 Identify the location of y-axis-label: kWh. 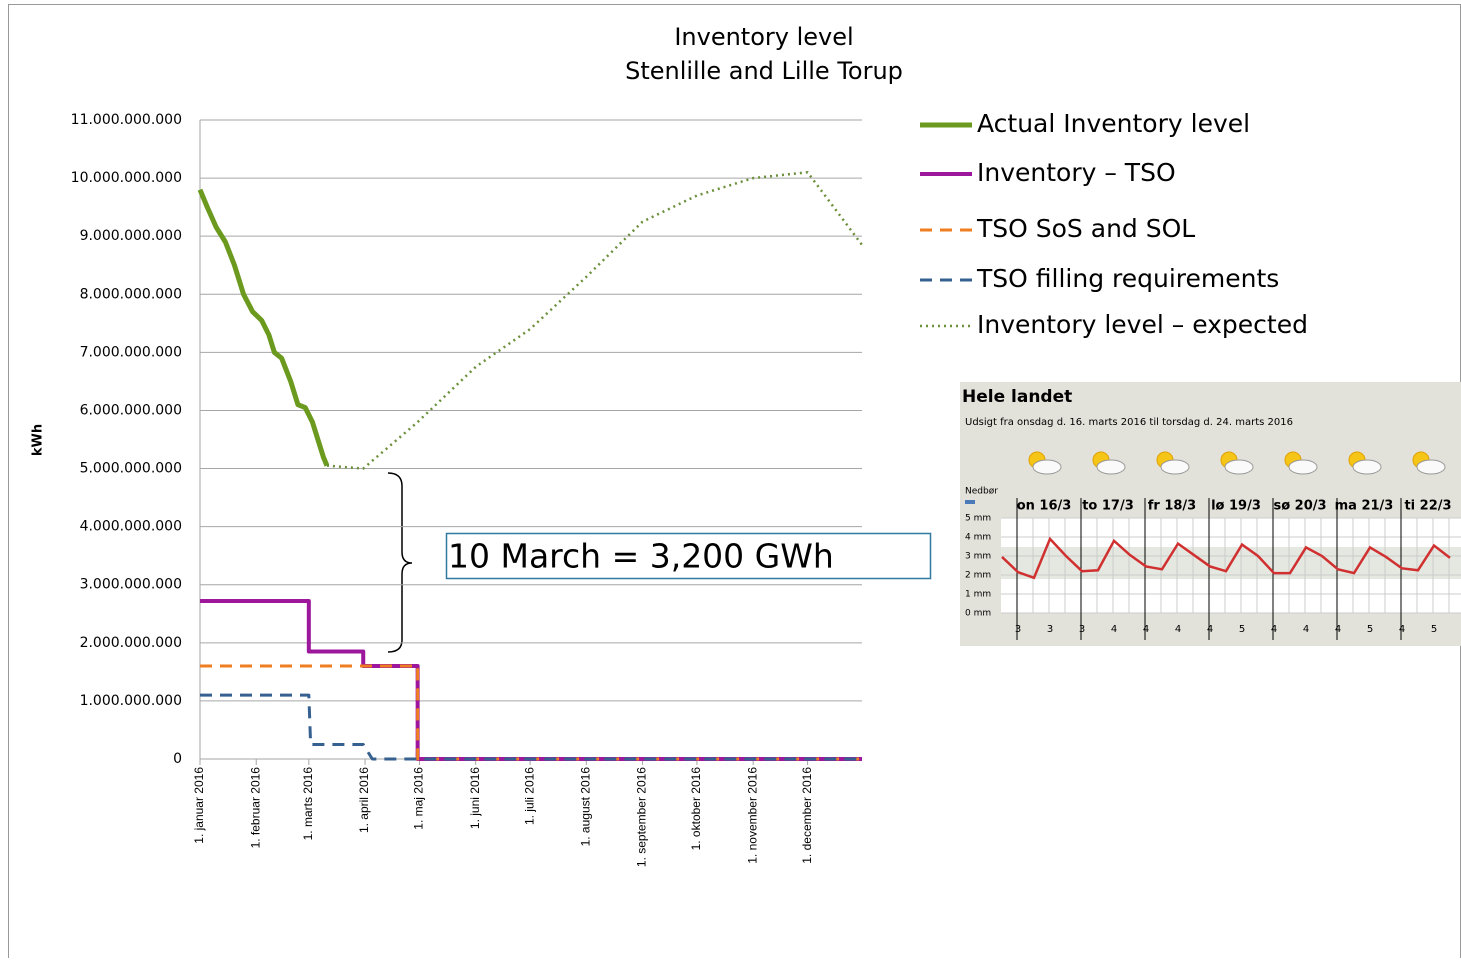
(38, 440).